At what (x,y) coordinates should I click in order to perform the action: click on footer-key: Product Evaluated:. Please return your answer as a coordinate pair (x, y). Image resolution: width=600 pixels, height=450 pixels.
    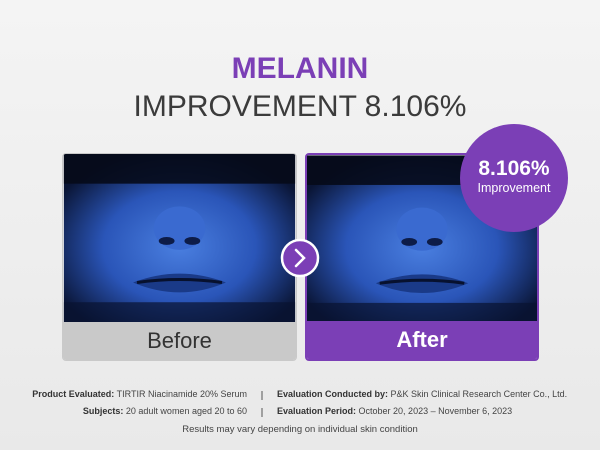
    Looking at the image, I should click on (73, 394).